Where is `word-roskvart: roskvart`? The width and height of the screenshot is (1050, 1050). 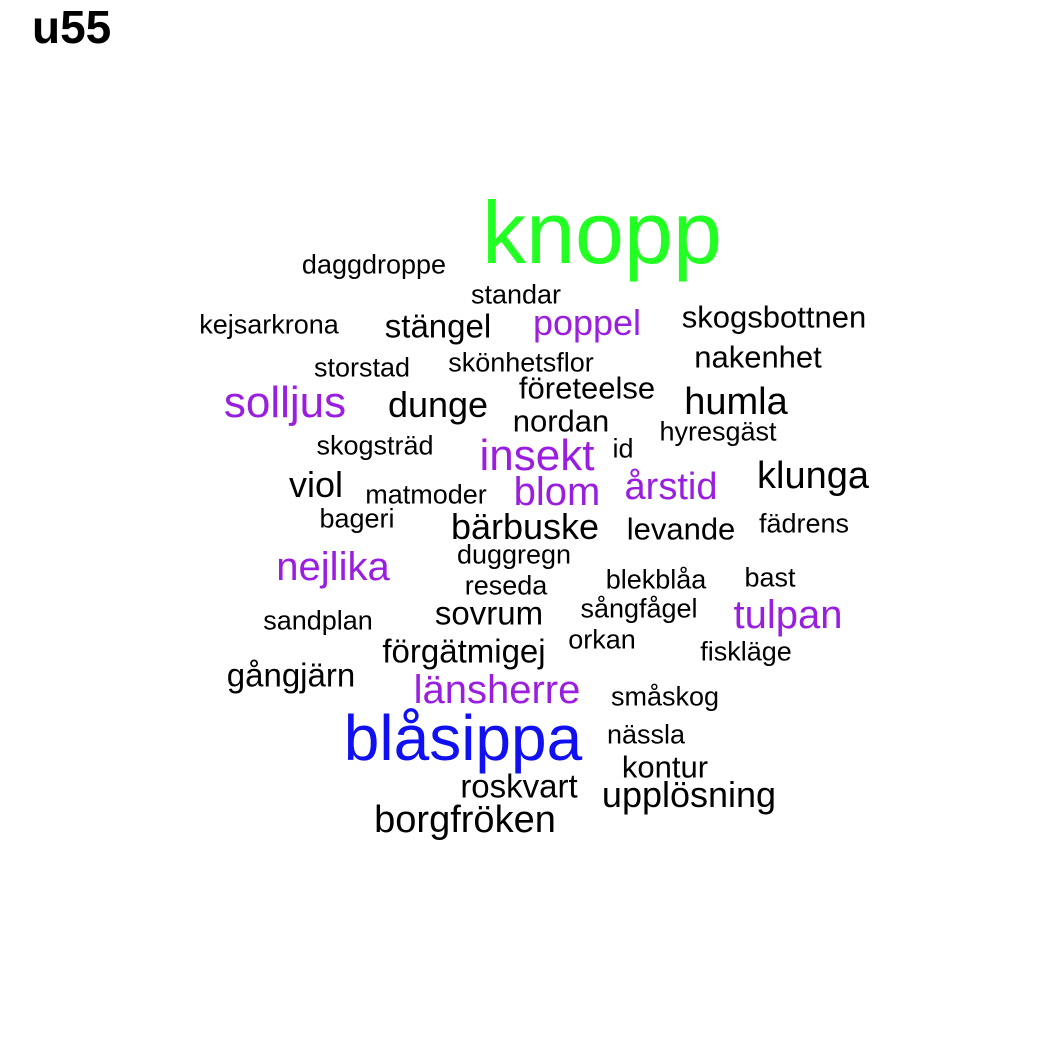 word-roskvart: roskvart is located at coordinates (519, 786).